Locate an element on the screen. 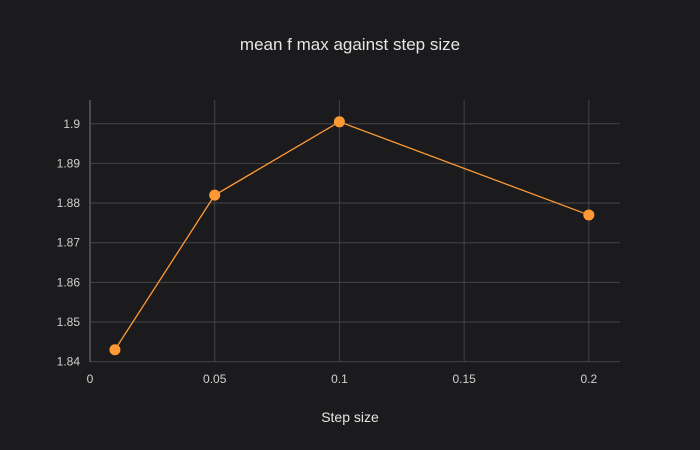  y-tick-label: 1.89 is located at coordinates (69, 163).